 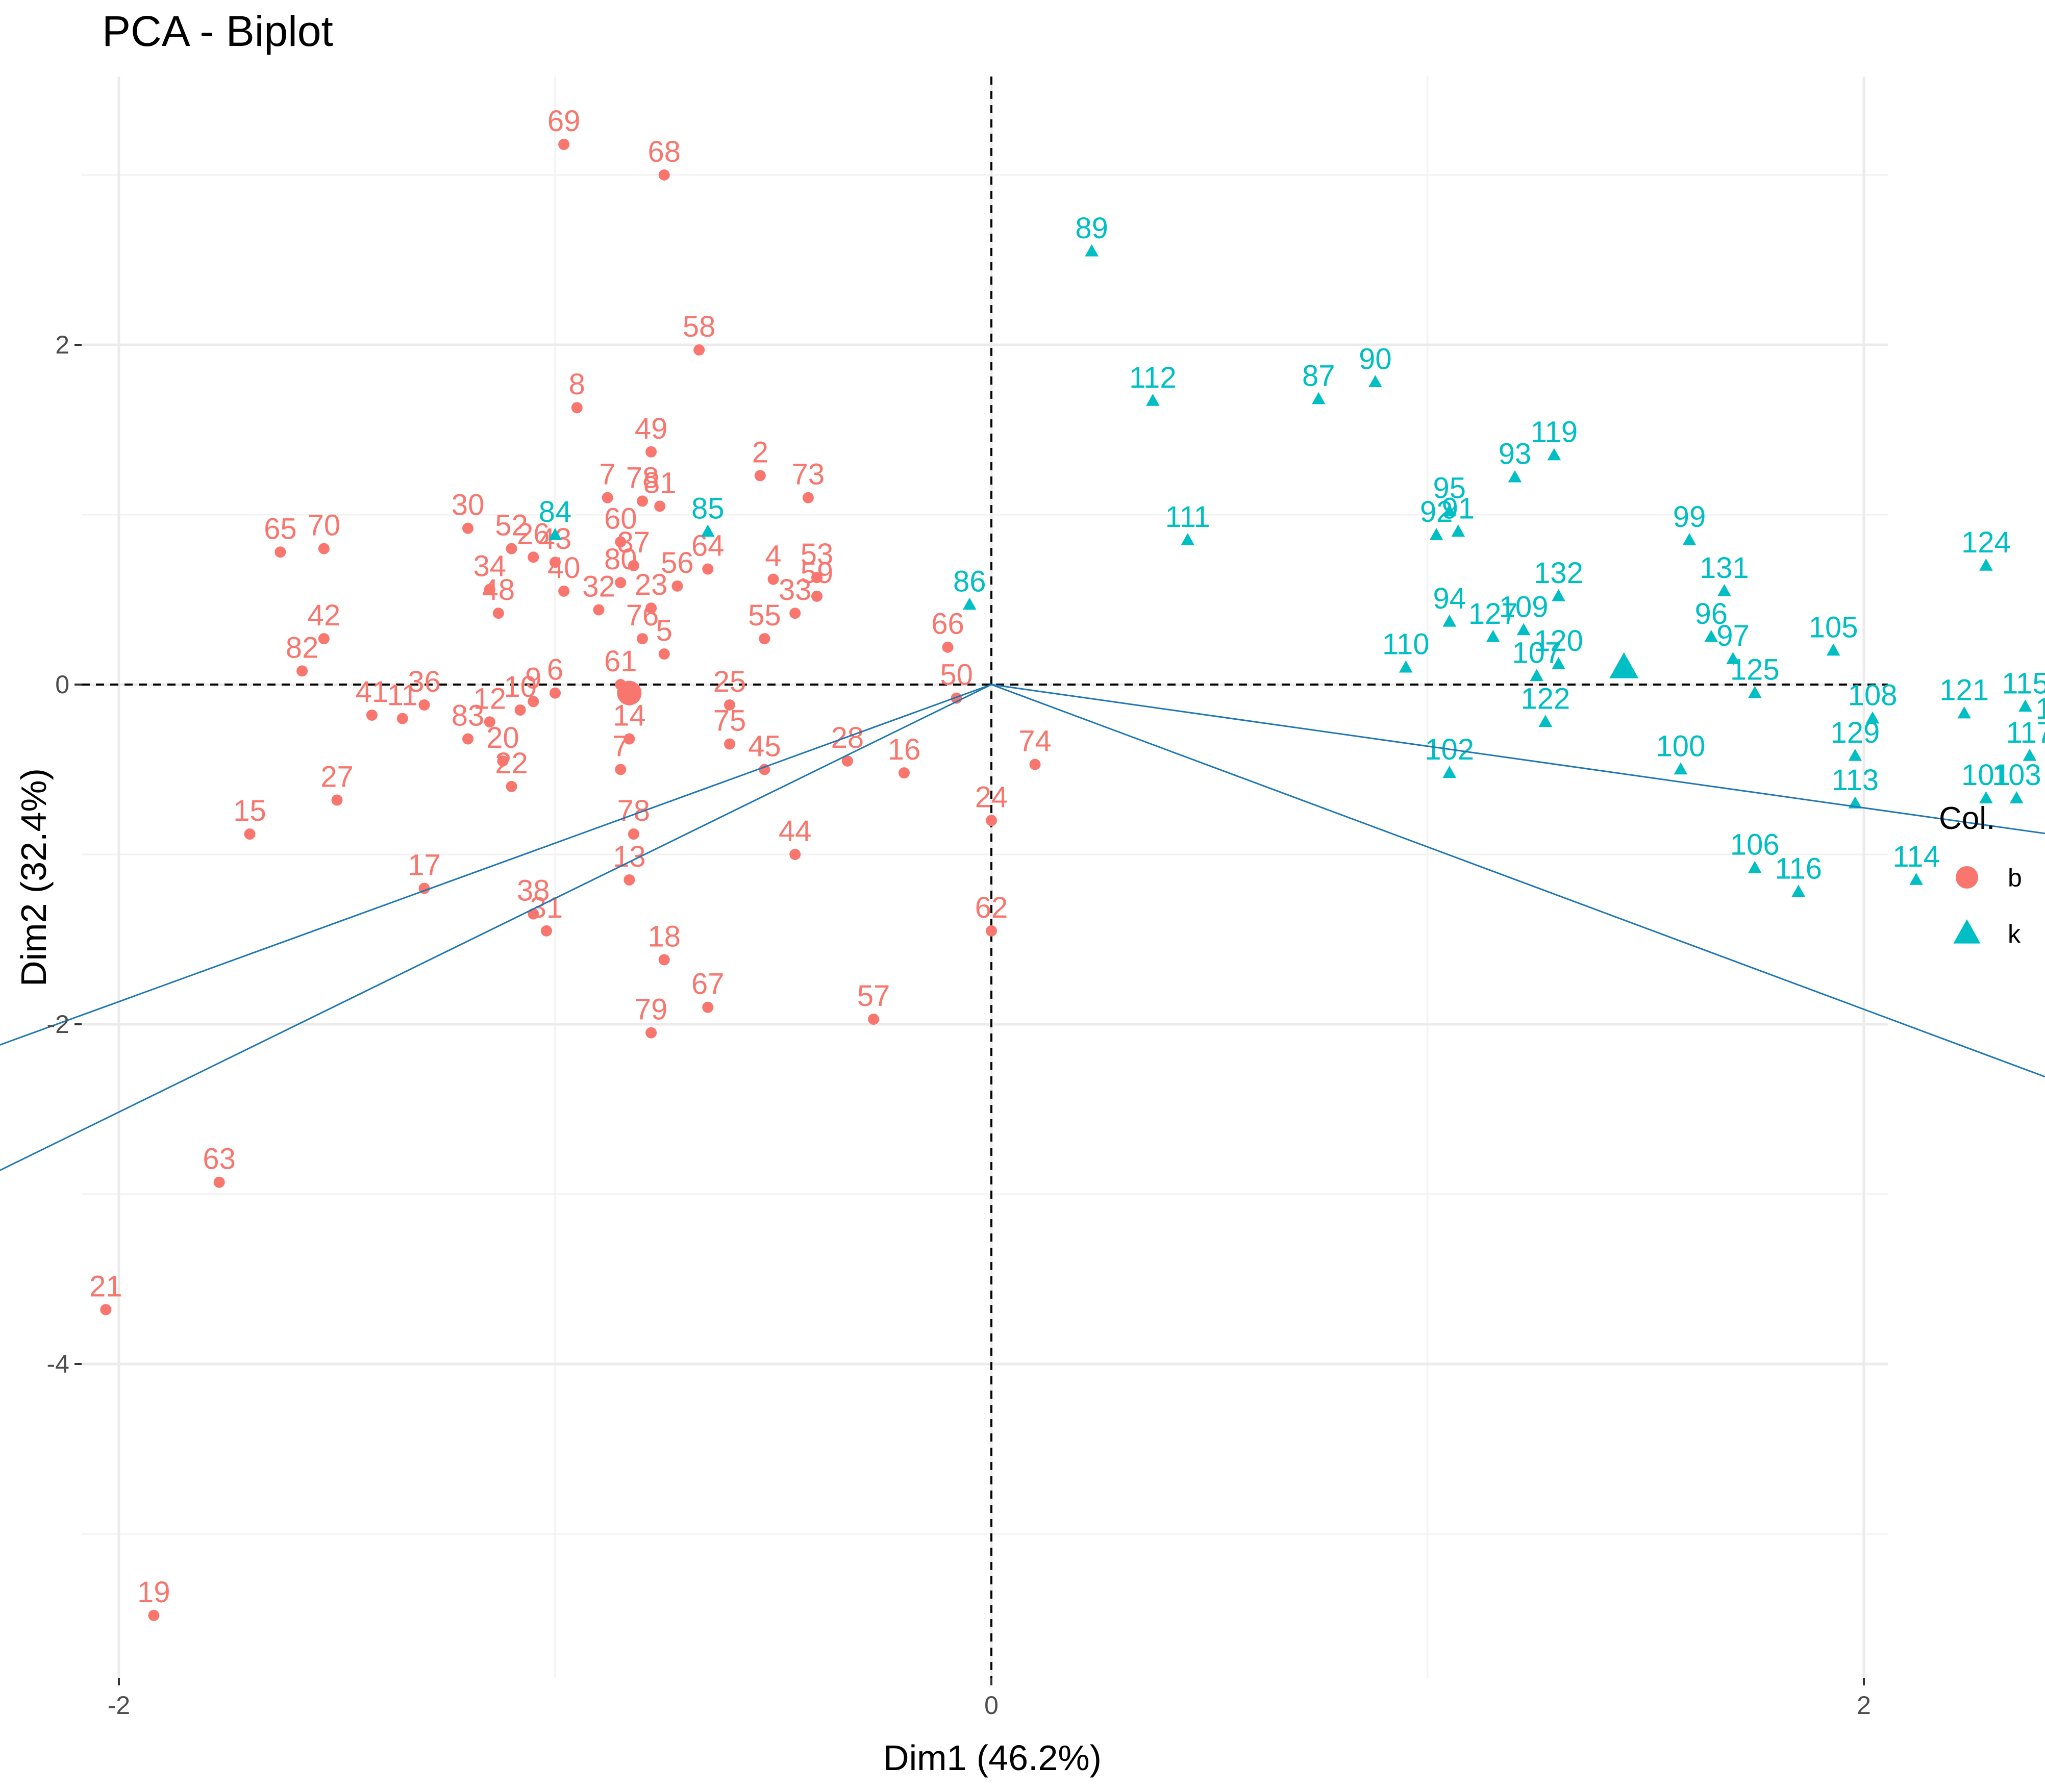 I want to click on point-label: 7, so click(x=620, y=746).